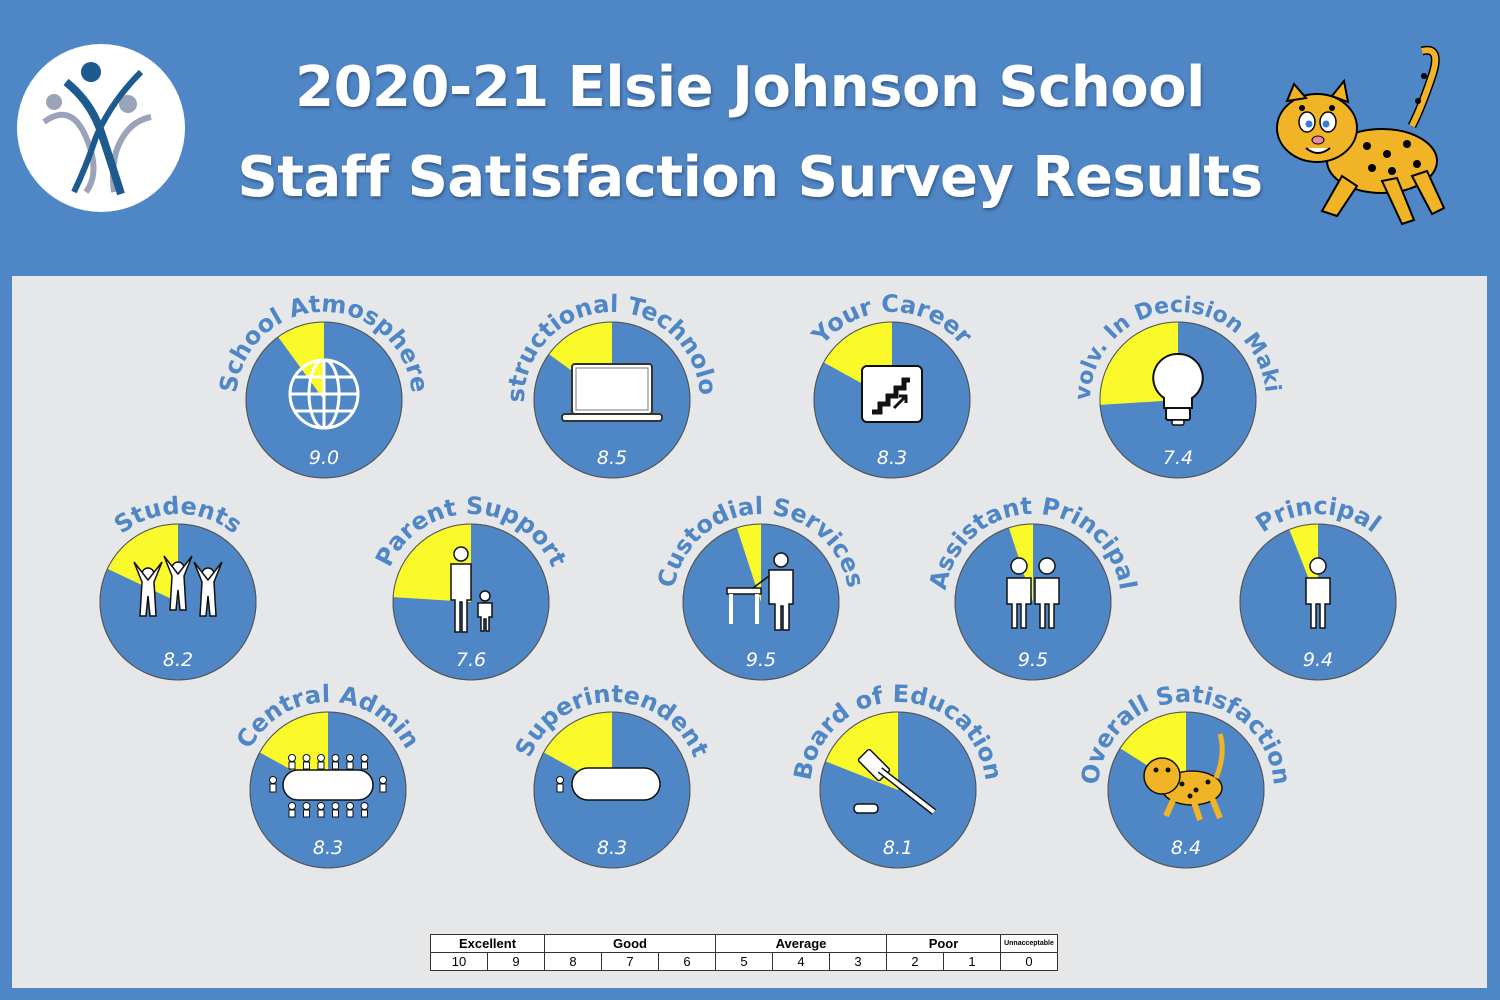  I want to click on parent-child-icon, so click(471, 589).